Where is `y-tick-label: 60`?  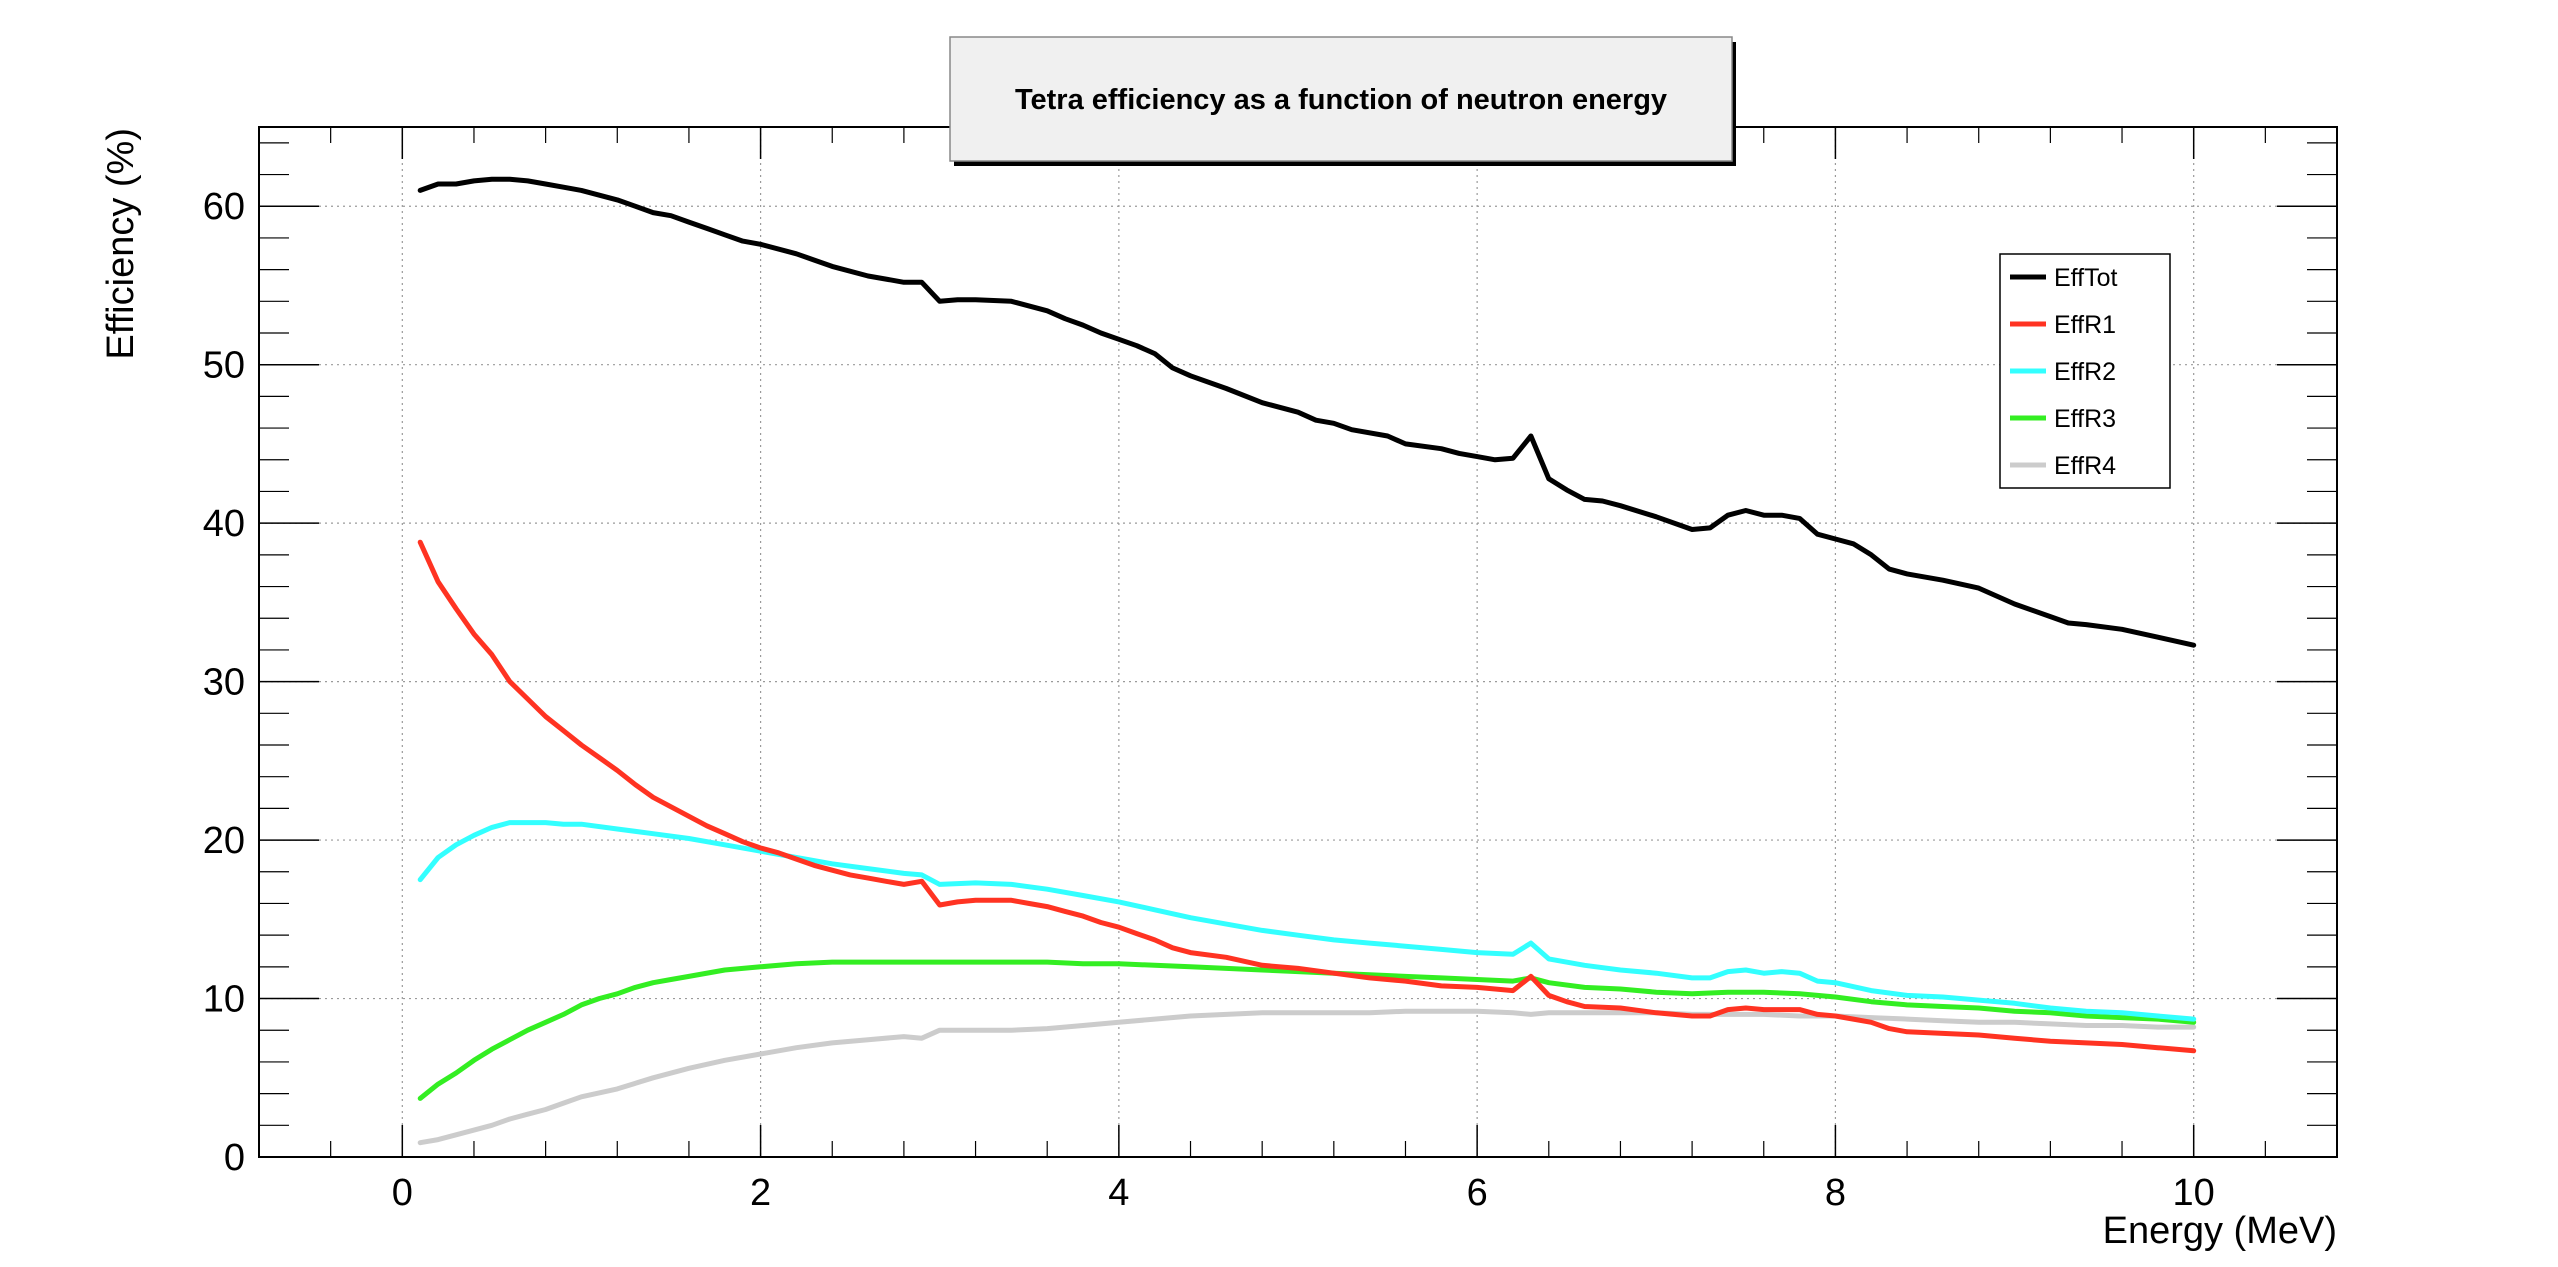
y-tick-label: 60 is located at coordinates (224, 207).